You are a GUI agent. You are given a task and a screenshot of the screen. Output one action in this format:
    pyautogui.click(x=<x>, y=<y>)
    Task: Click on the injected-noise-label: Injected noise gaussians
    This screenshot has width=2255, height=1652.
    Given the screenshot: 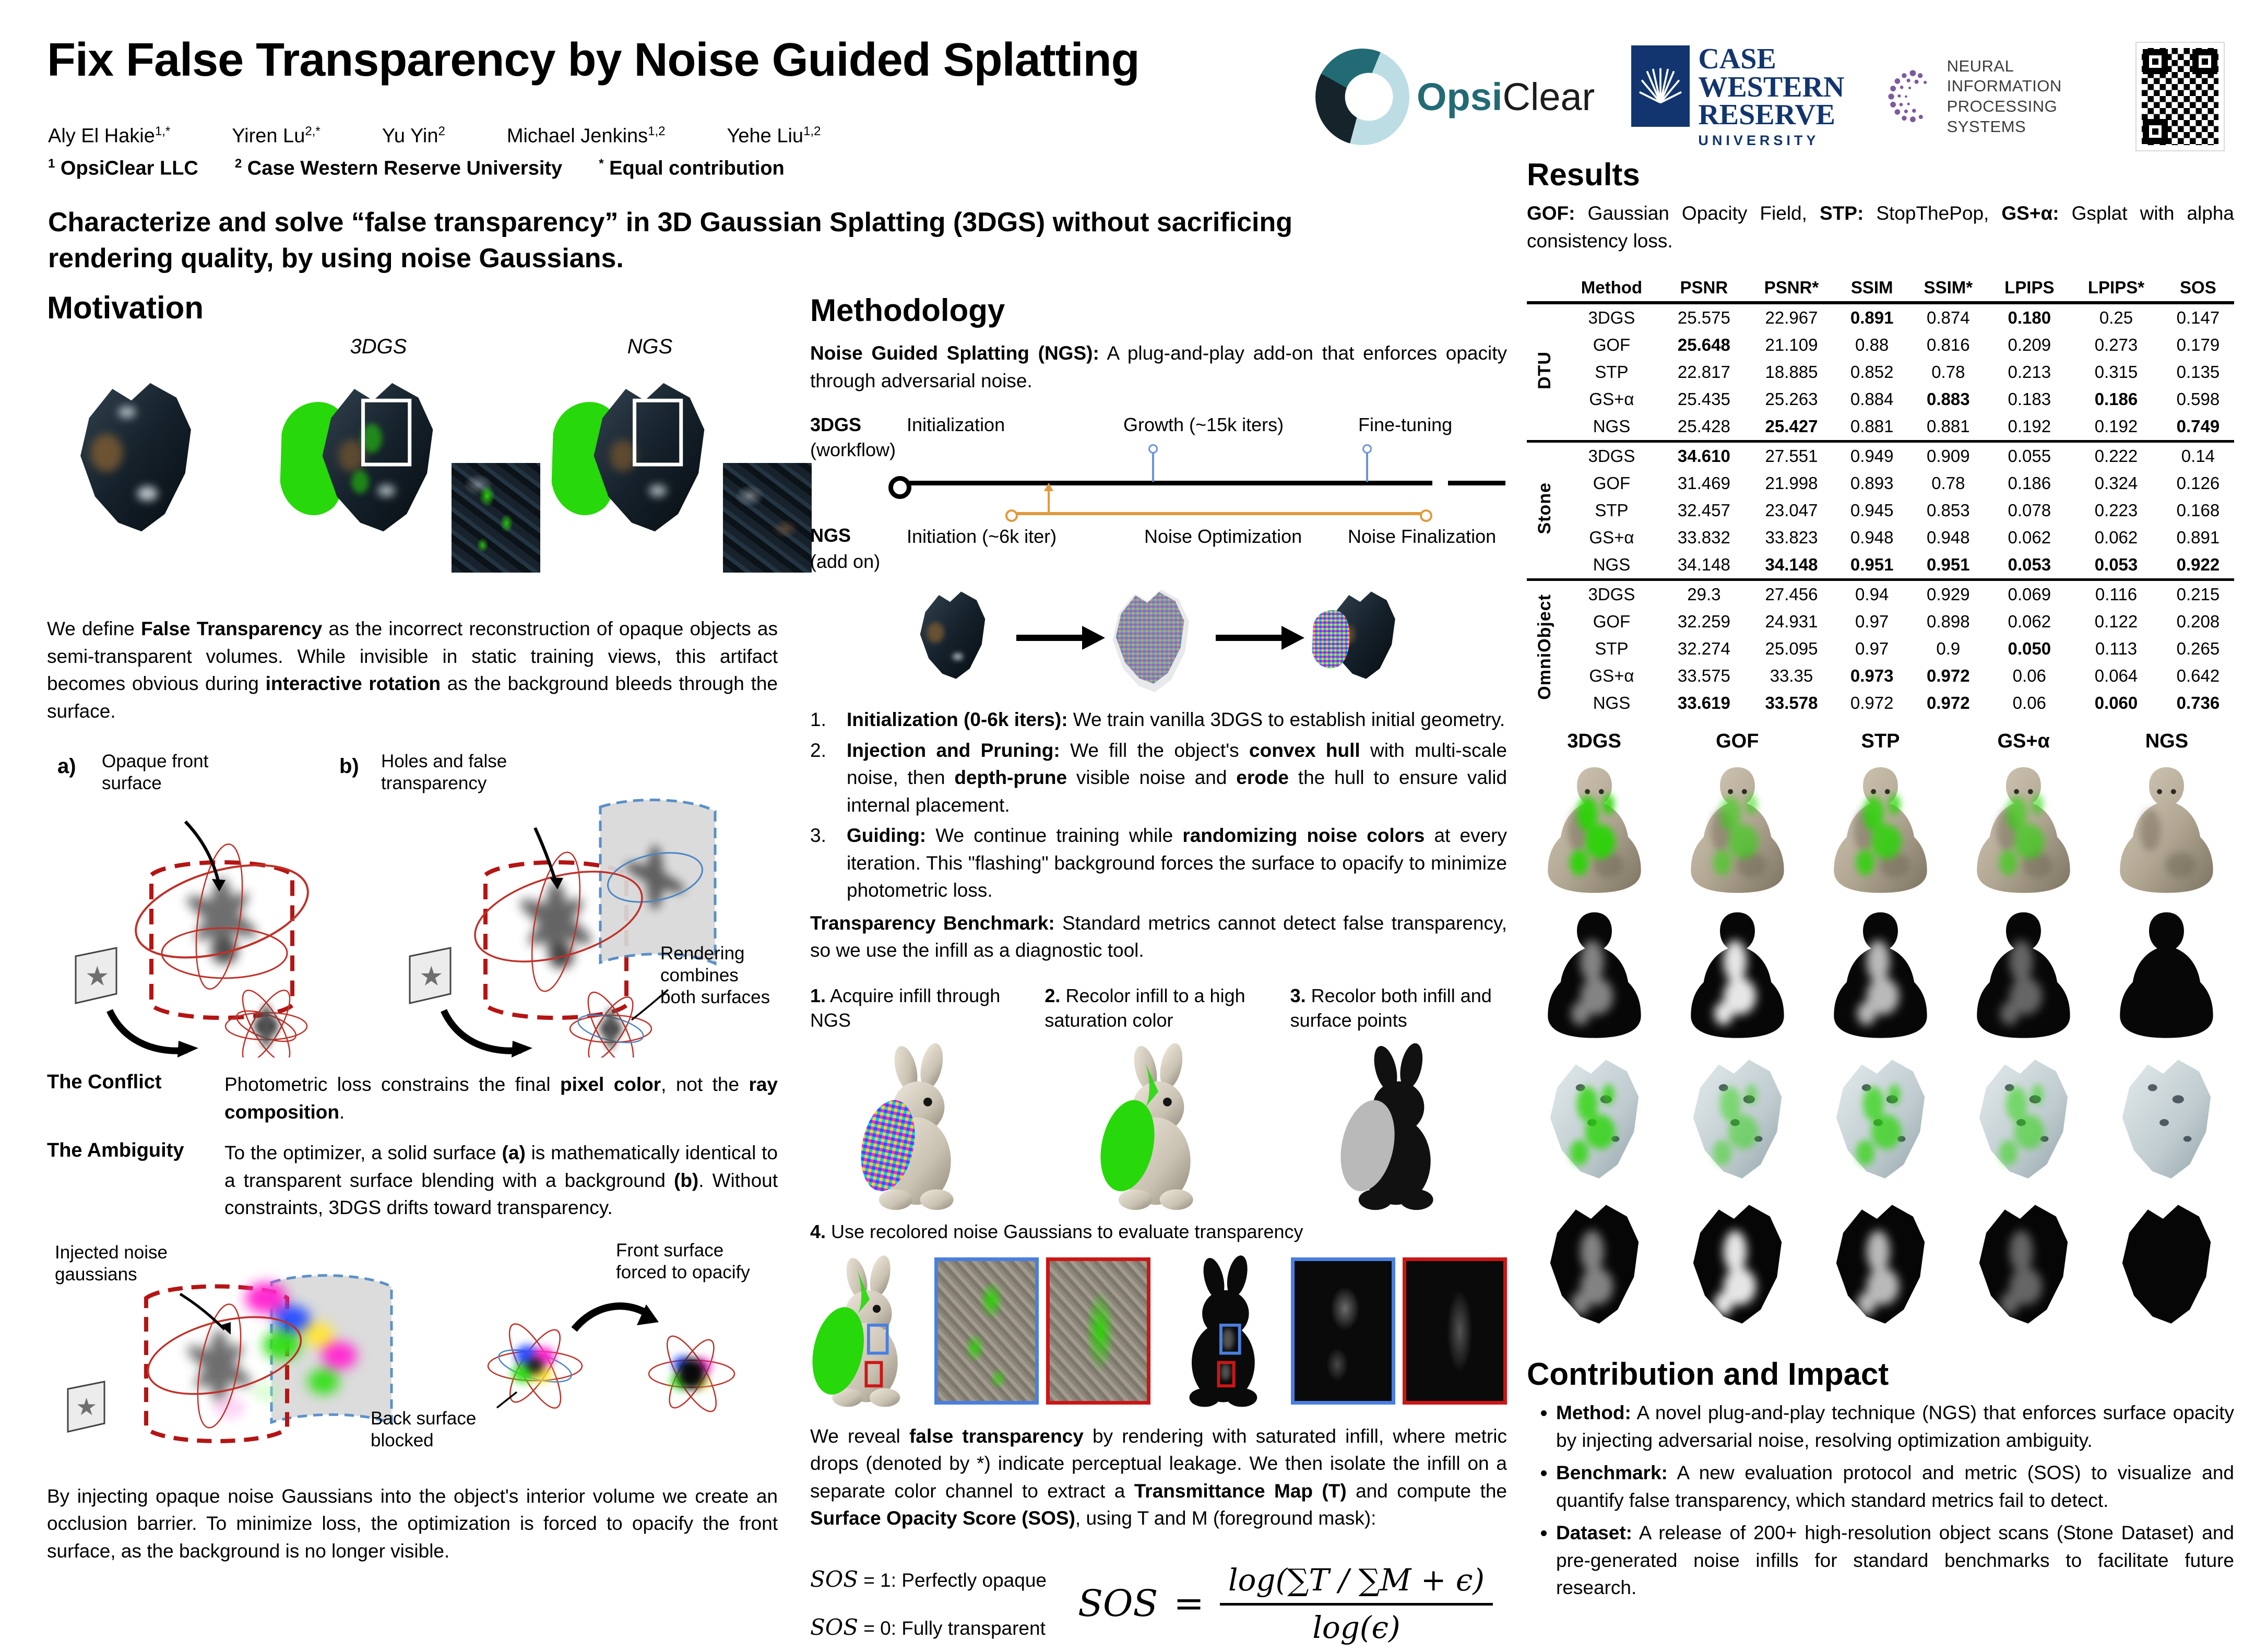 What is the action you would take?
    pyautogui.click(x=111, y=1263)
    